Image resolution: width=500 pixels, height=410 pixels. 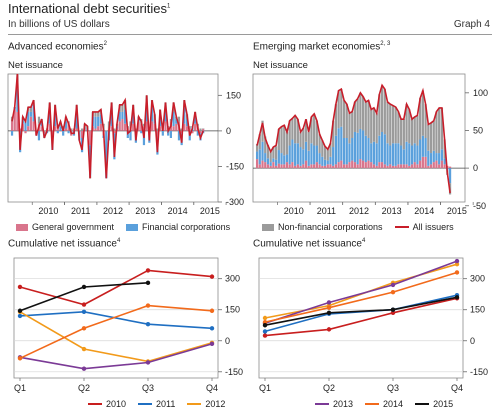 I want to click on legend-item-2015: 2015, so click(x=434, y=404).